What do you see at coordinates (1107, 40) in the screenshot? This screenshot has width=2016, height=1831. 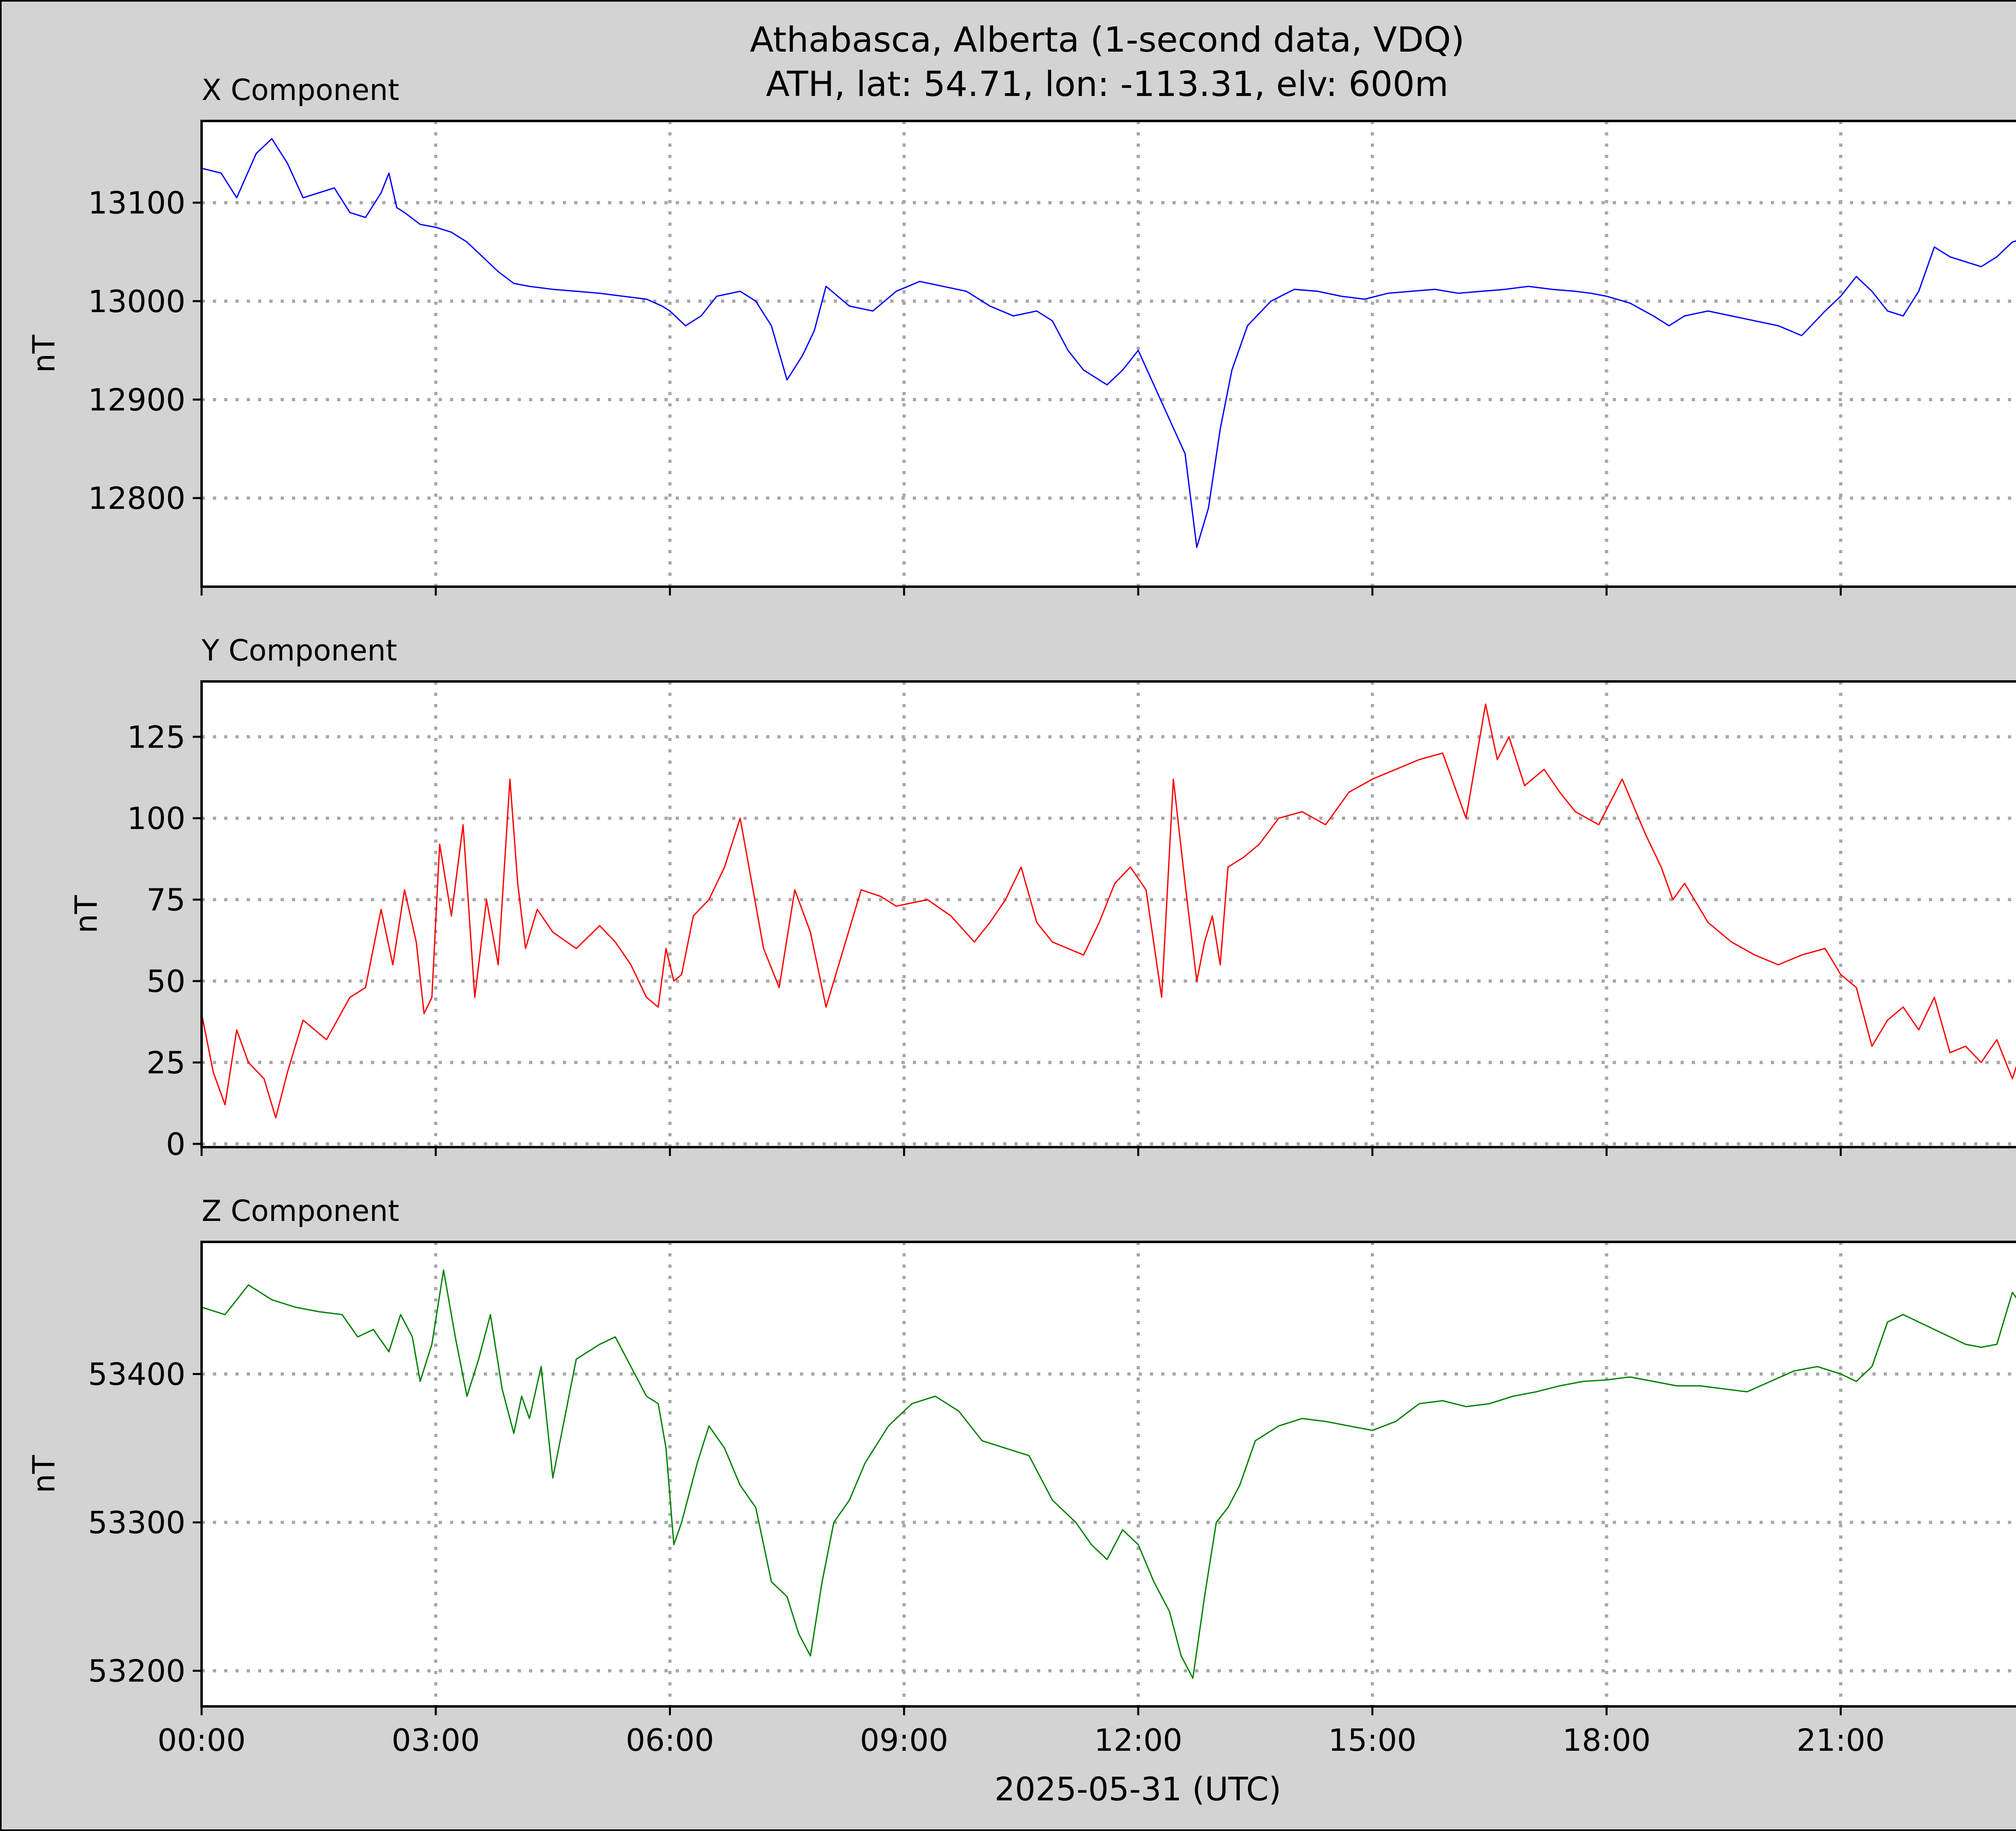 I see `figure-title-line-1: Athabasca, Alberta (1-second data, VDQ)` at bounding box center [1107, 40].